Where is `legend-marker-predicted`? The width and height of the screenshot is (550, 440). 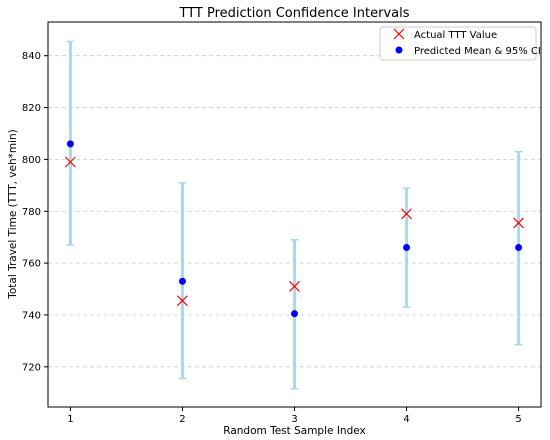 legend-marker-predicted is located at coordinates (399, 50).